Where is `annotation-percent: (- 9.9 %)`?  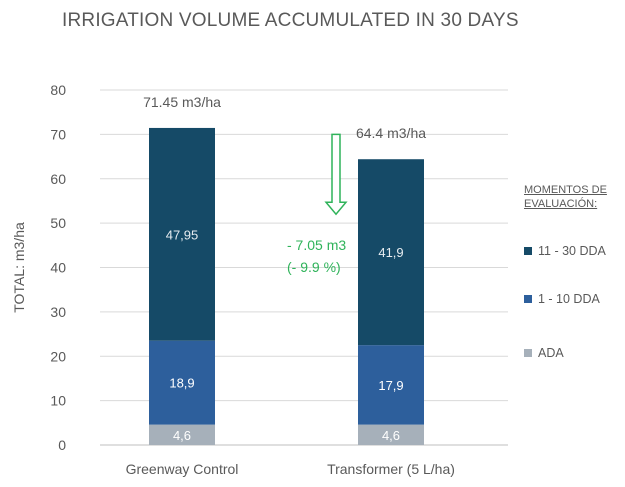 annotation-percent: (- 9.9 %) is located at coordinates (314, 267).